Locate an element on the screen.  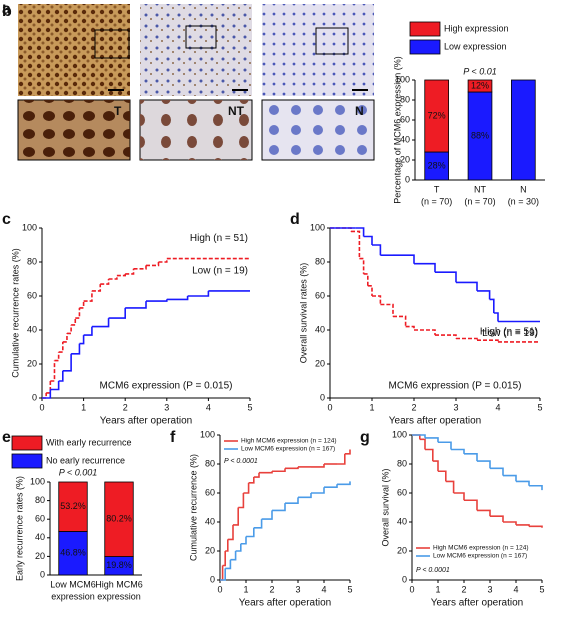
x-tick-label: Low MCM6 is located at coordinates (73, 584).